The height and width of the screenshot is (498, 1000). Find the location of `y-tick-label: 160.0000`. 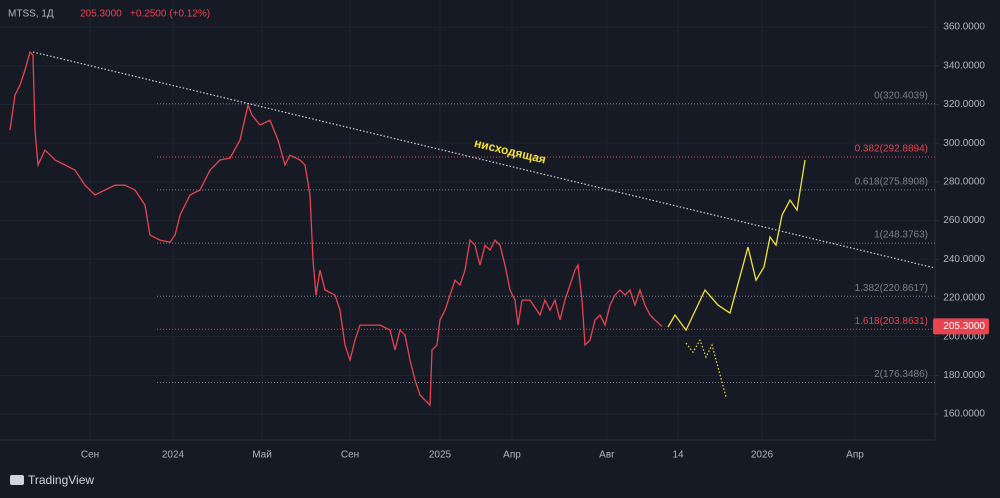

y-tick-label: 160.0000 is located at coordinates (964, 414).